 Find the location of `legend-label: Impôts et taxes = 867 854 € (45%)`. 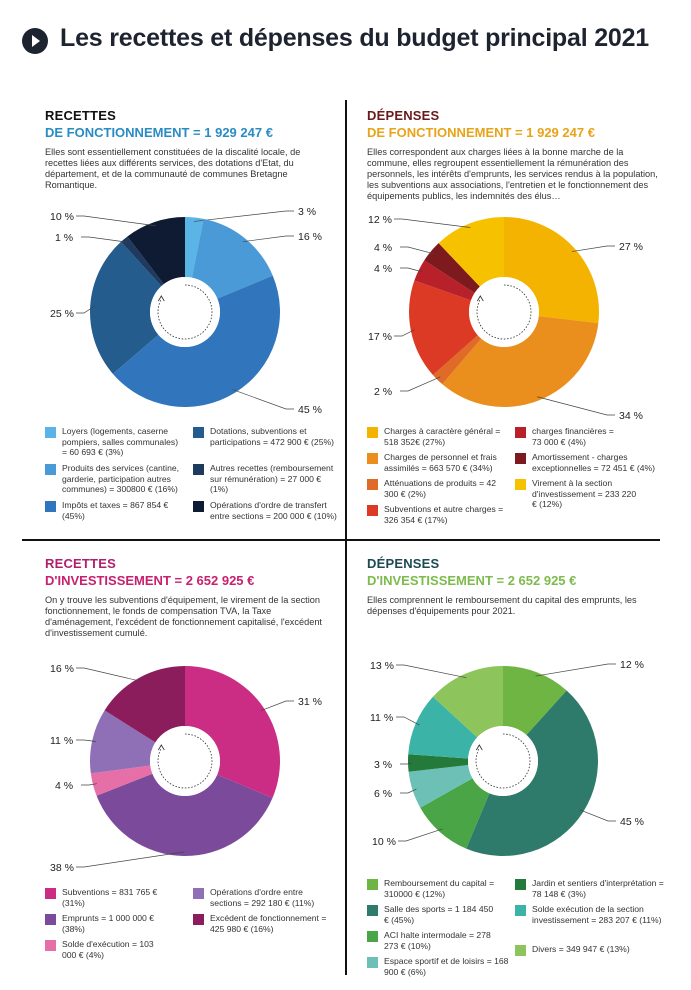

legend-label: Impôts et taxes = 867 854 € (45%) is located at coordinates (115, 510).